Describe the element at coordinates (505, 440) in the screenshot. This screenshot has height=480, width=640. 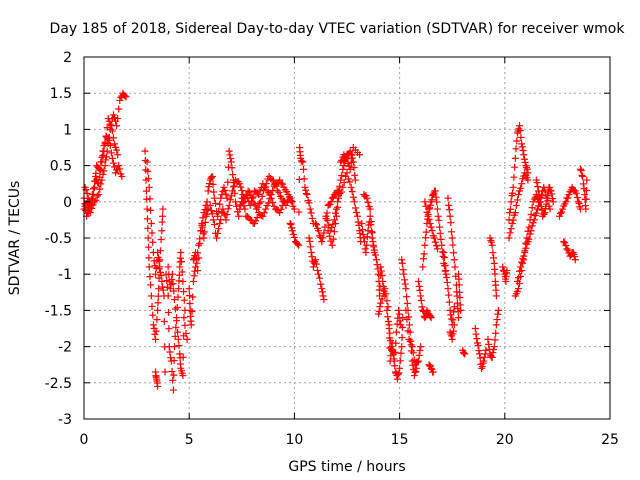
I see `x-tick-label: 20` at that location.